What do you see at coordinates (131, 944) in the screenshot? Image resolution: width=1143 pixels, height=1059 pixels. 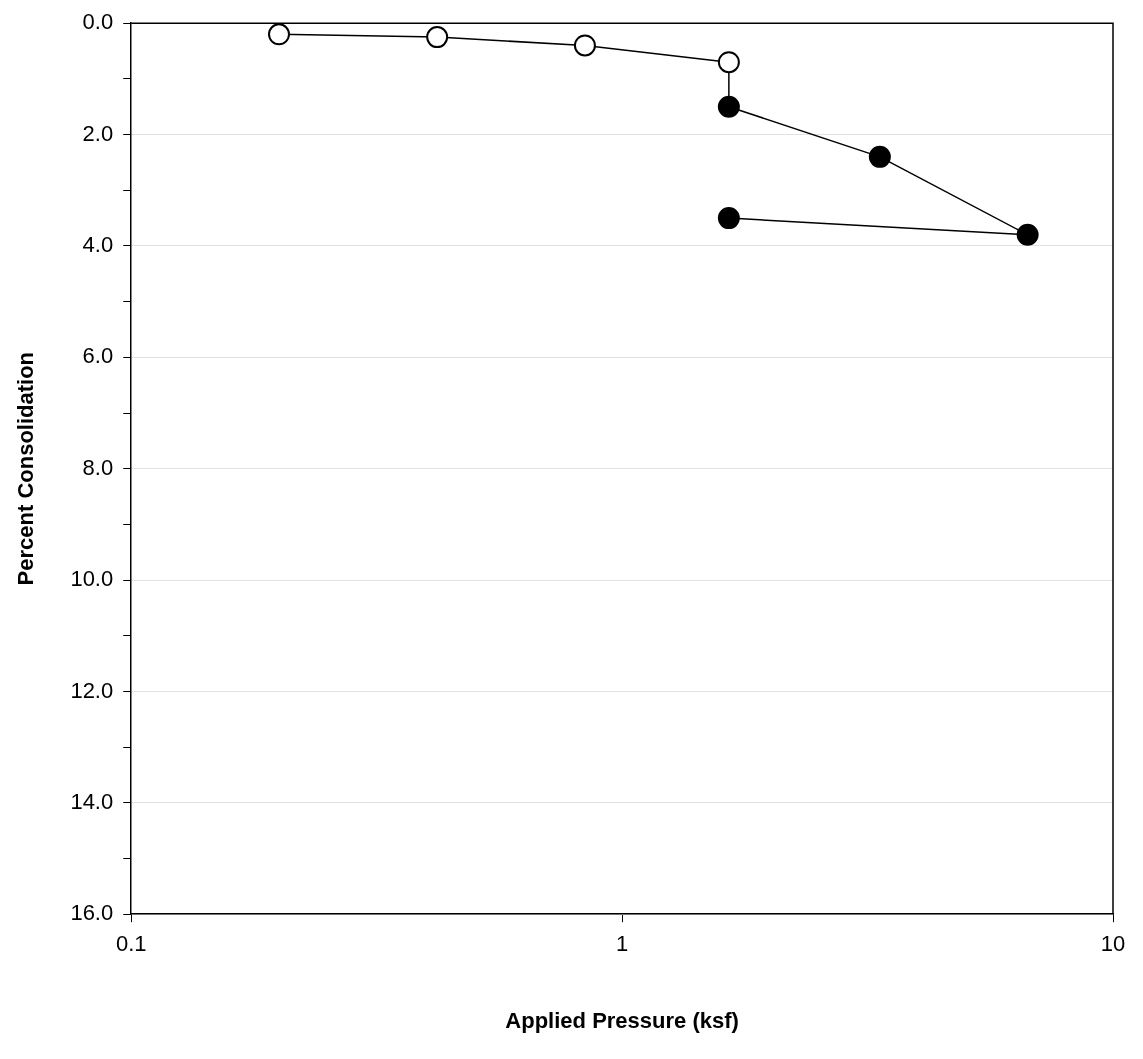 I see `x-tick-label: 0.1` at bounding box center [131, 944].